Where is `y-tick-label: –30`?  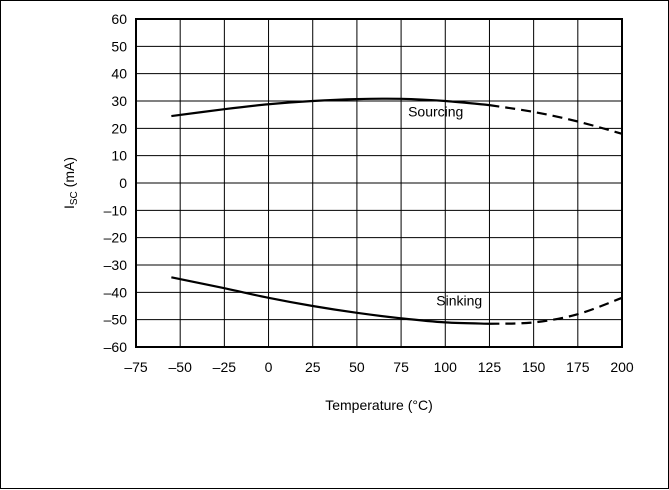 y-tick-label: –30 is located at coordinates (116, 265).